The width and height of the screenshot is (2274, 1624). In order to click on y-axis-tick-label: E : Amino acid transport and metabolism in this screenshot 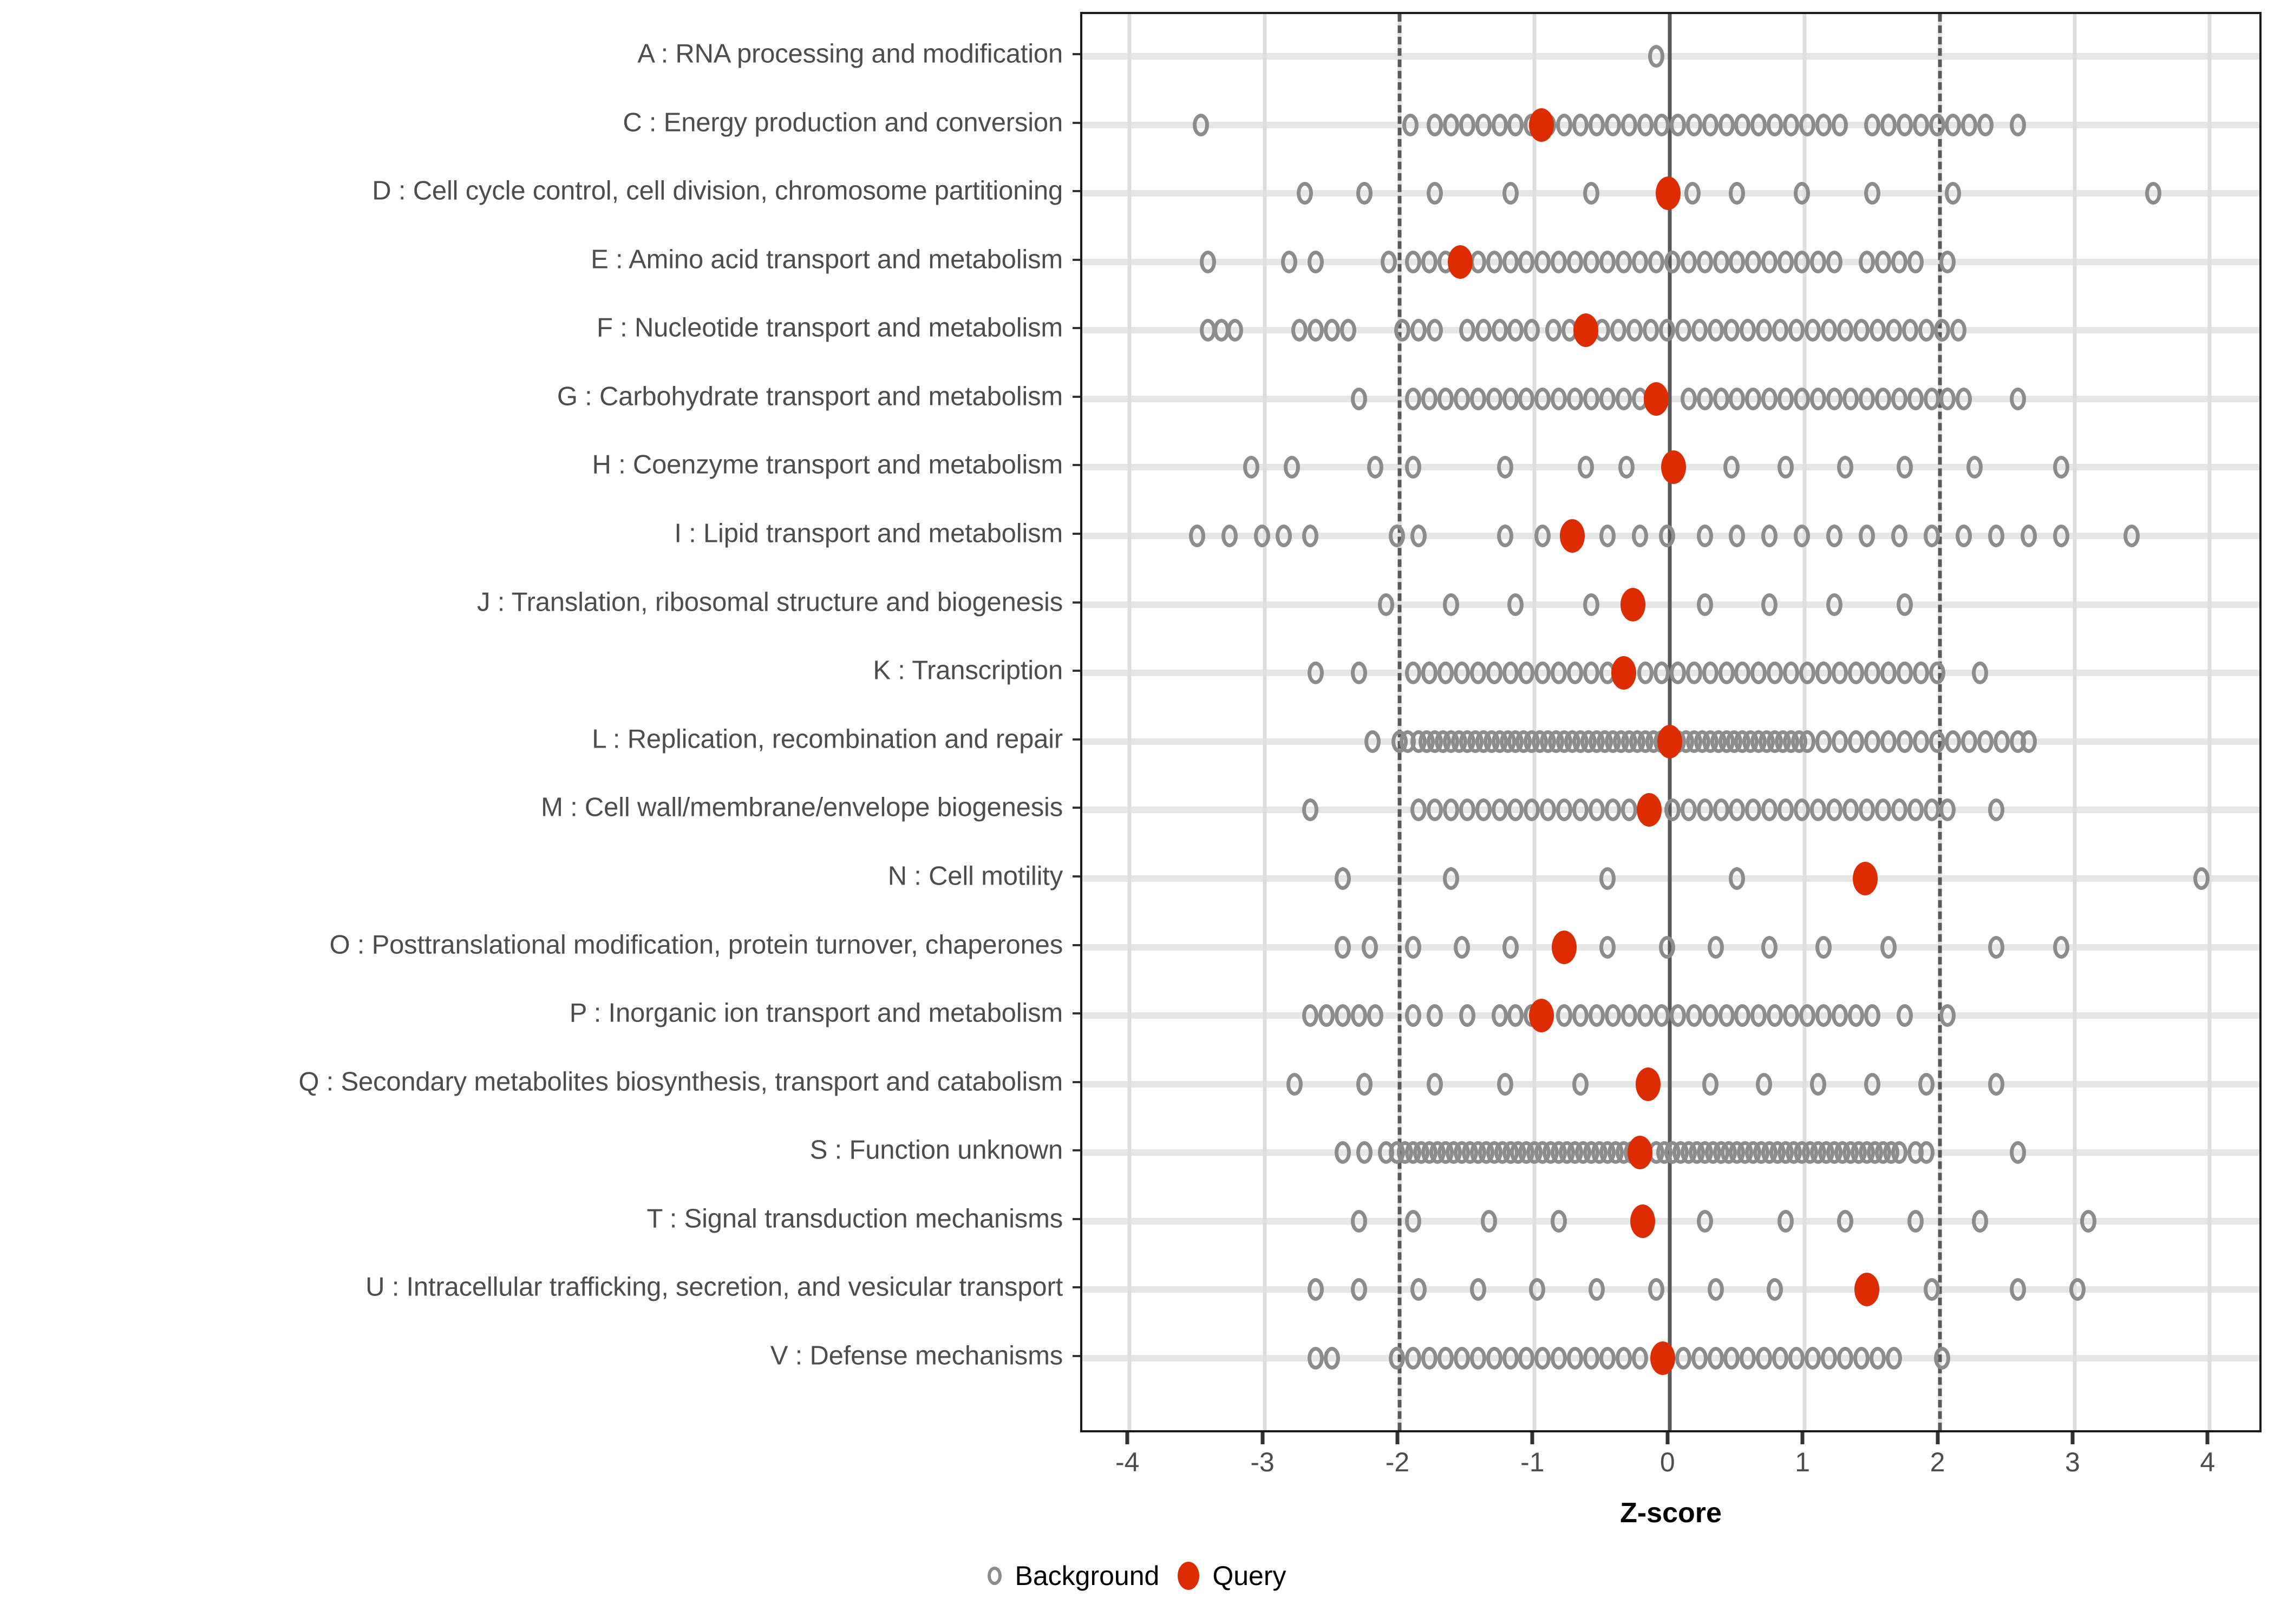, I will do `click(827, 259)`.